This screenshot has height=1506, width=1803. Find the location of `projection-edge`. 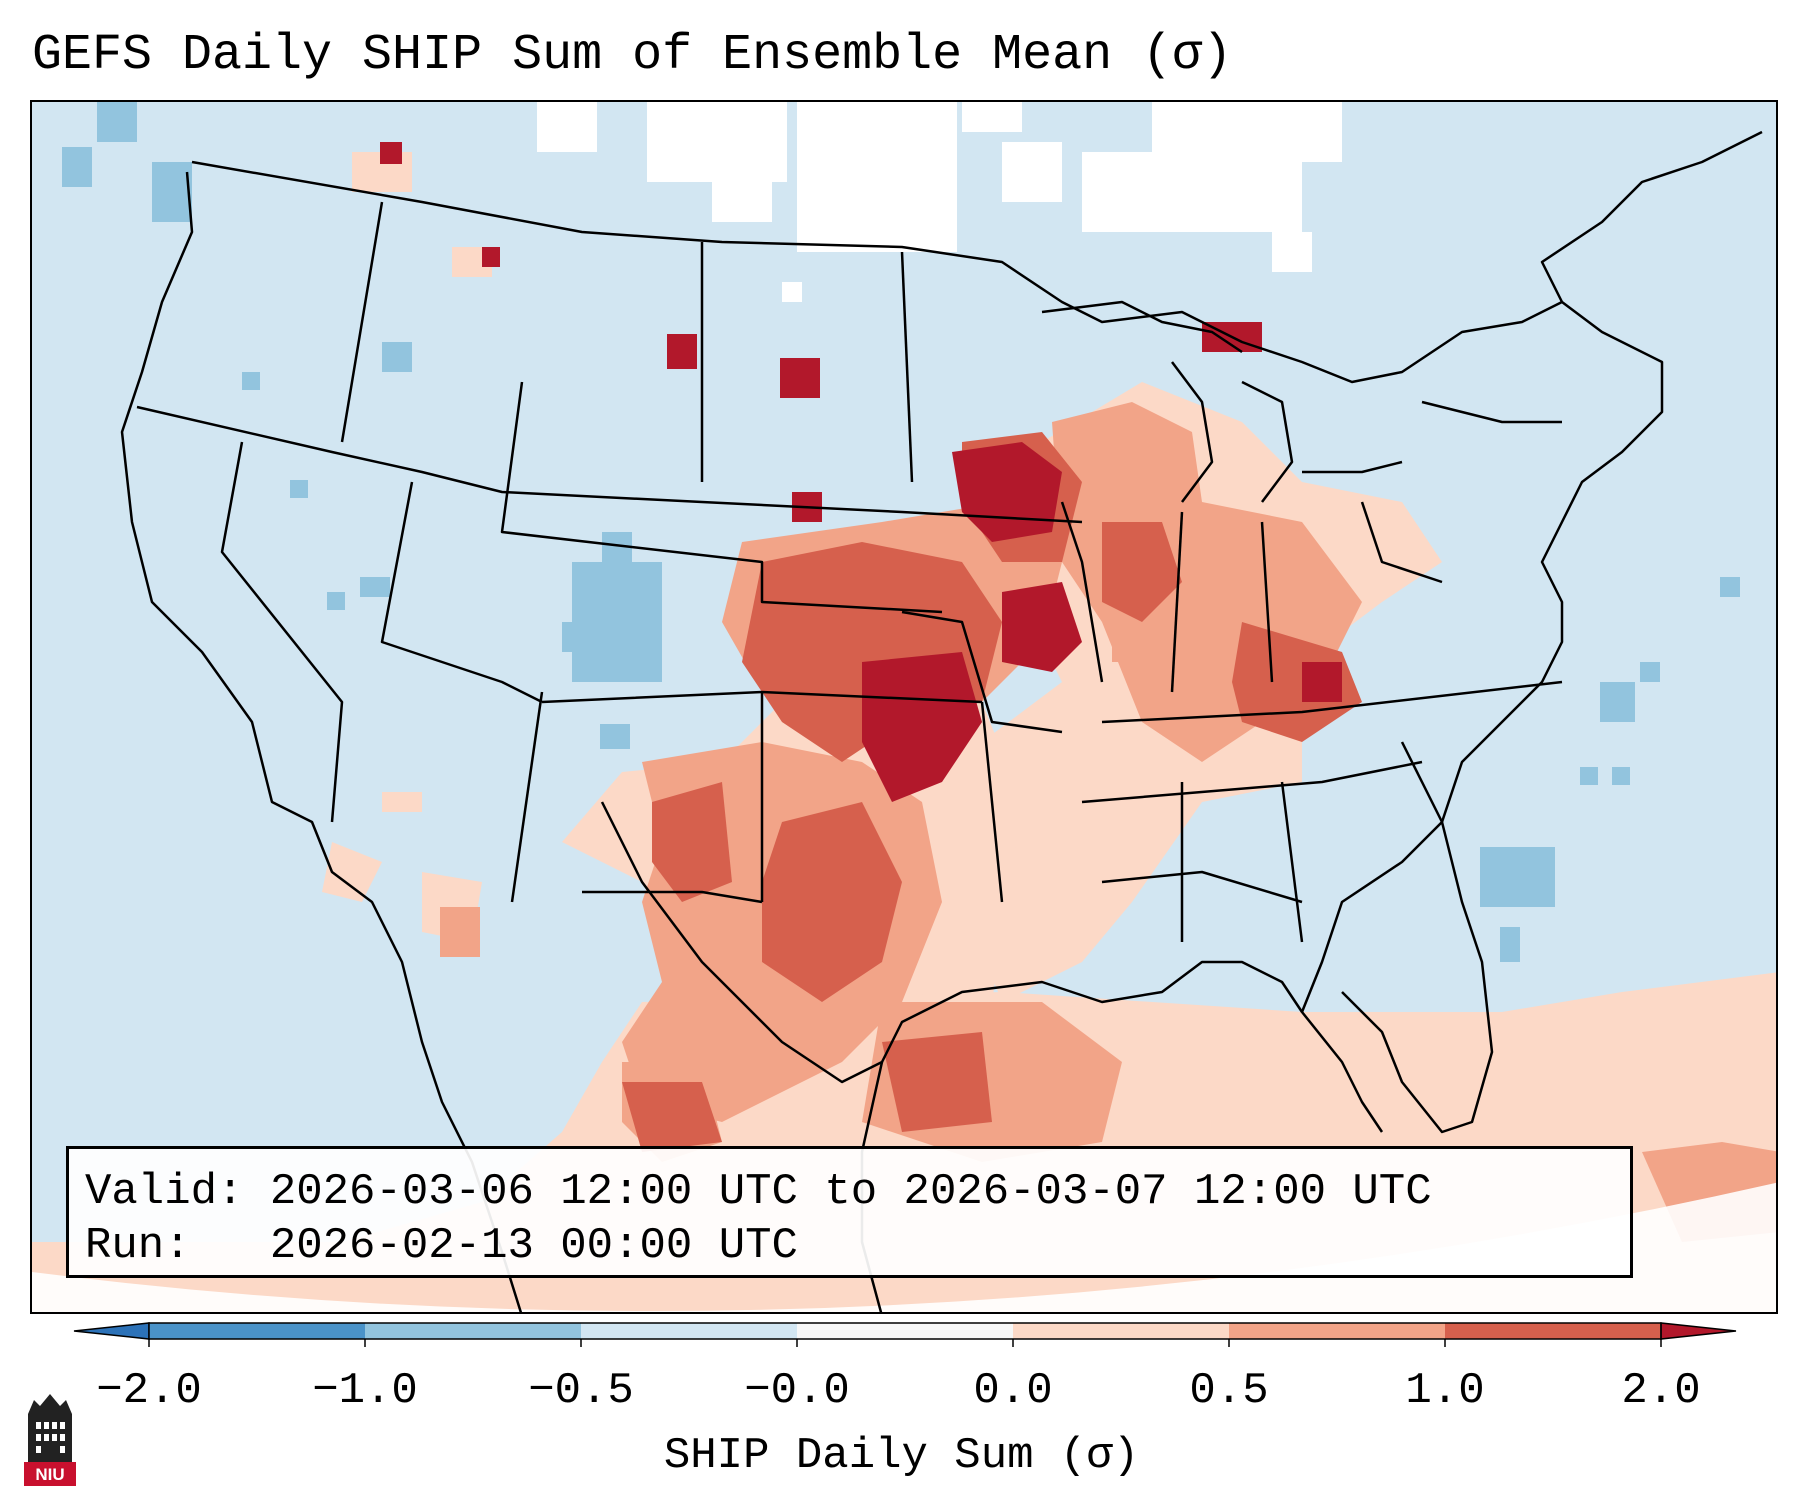

projection-edge is located at coordinates (904, 1247).